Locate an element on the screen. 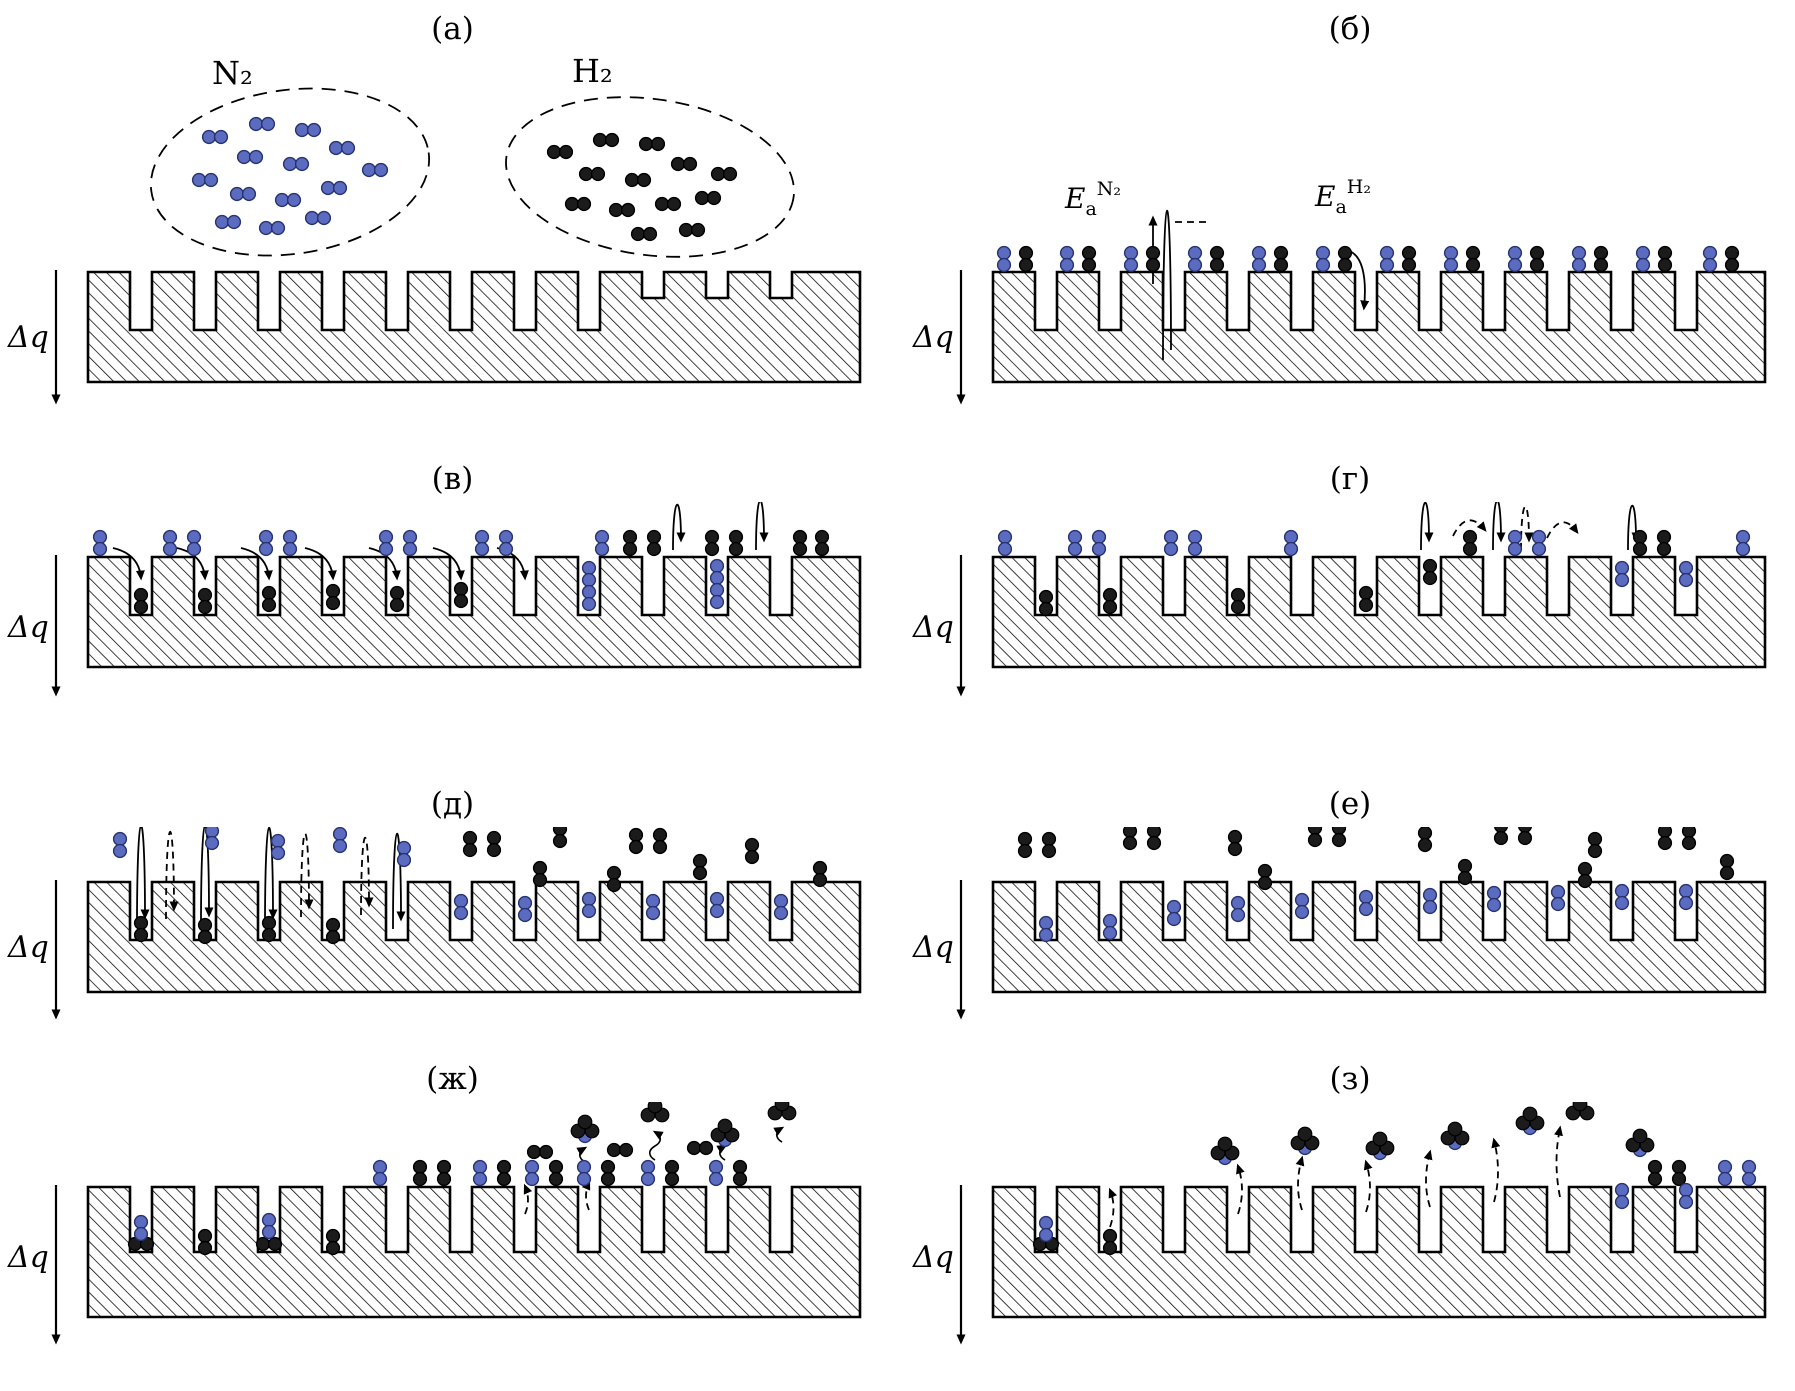 This screenshot has width=1795, height=1391. panel-d: (д) Δq is located at coordinates (452, 911).